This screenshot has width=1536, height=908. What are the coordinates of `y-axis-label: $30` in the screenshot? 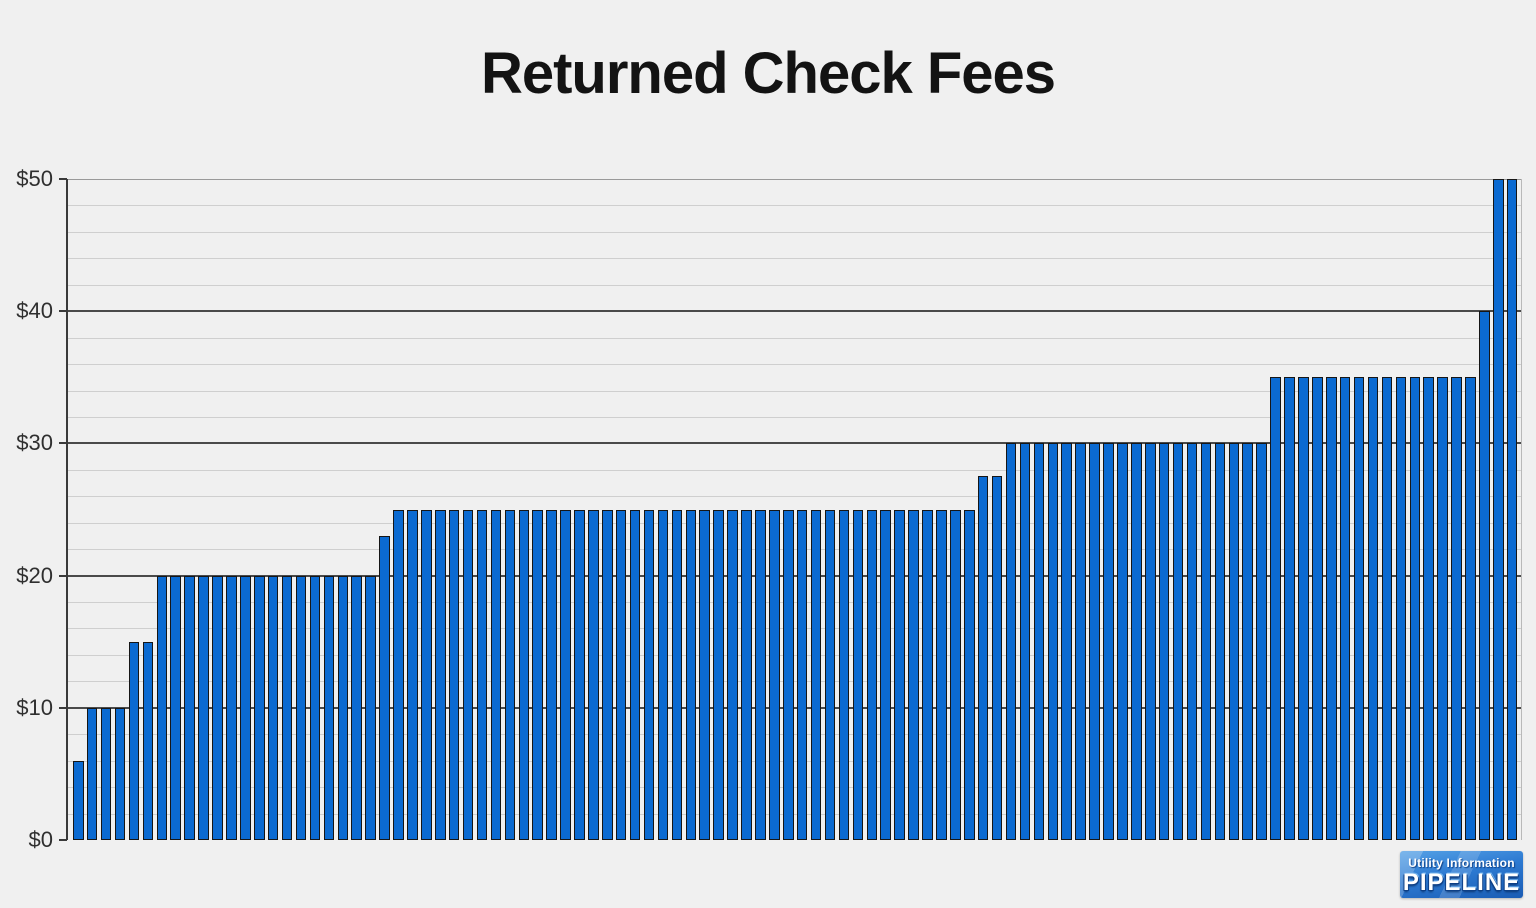 It's located at (34, 443).